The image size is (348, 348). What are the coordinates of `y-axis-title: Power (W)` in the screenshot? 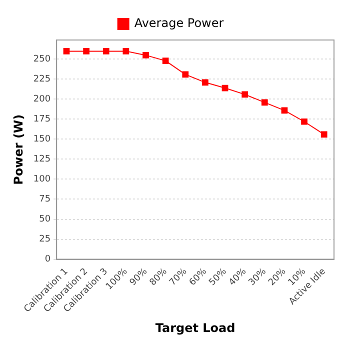 It's located at (18, 149).